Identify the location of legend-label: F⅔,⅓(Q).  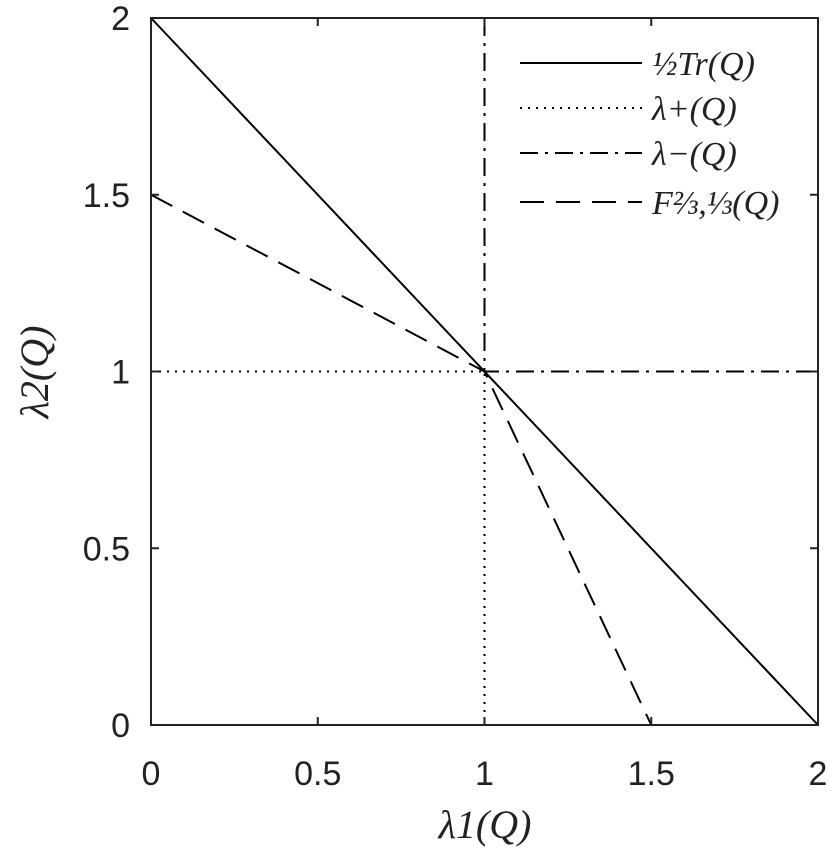
(715, 203).